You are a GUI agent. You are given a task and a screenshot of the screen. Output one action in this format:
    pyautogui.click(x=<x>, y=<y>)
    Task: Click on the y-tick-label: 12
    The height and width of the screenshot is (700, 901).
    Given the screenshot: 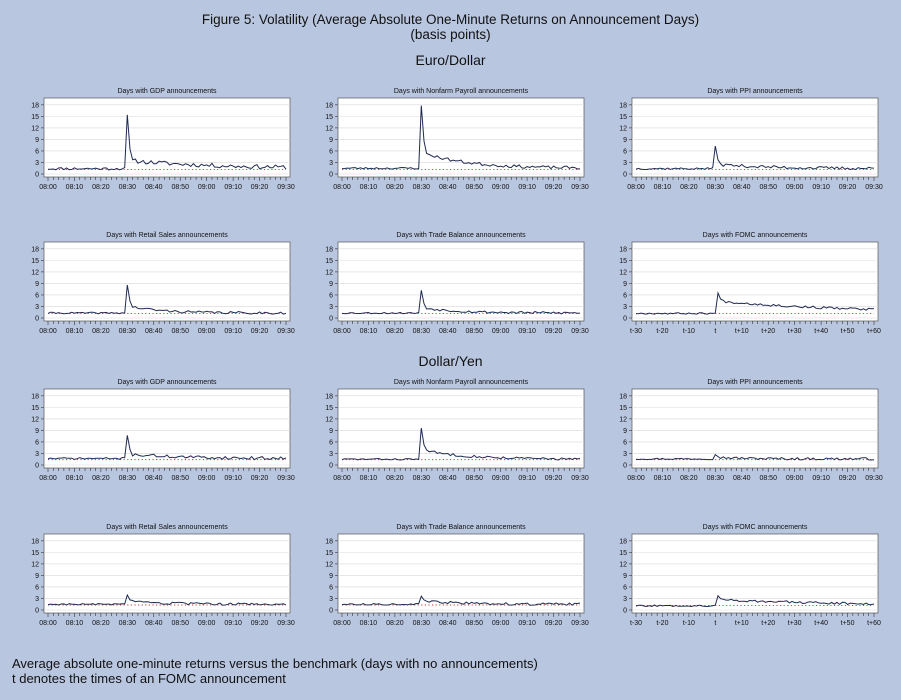 What is the action you would take?
    pyautogui.click(x=623, y=564)
    